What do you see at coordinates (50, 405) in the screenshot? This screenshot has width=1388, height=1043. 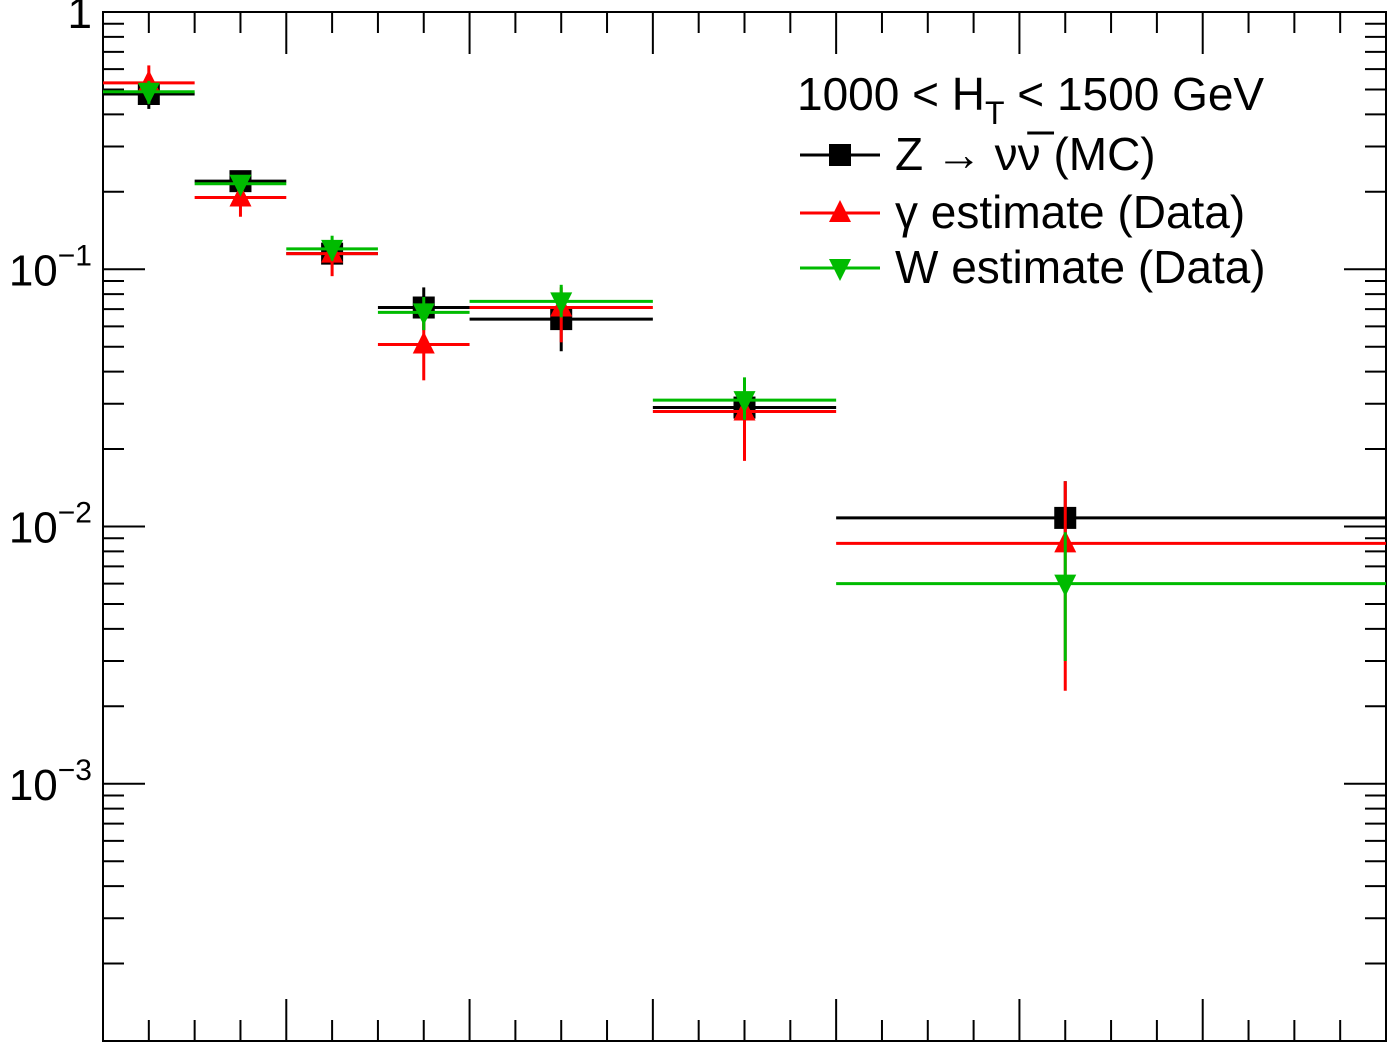 I see `y-axis-tick-labels: 110−110−210−3` at bounding box center [50, 405].